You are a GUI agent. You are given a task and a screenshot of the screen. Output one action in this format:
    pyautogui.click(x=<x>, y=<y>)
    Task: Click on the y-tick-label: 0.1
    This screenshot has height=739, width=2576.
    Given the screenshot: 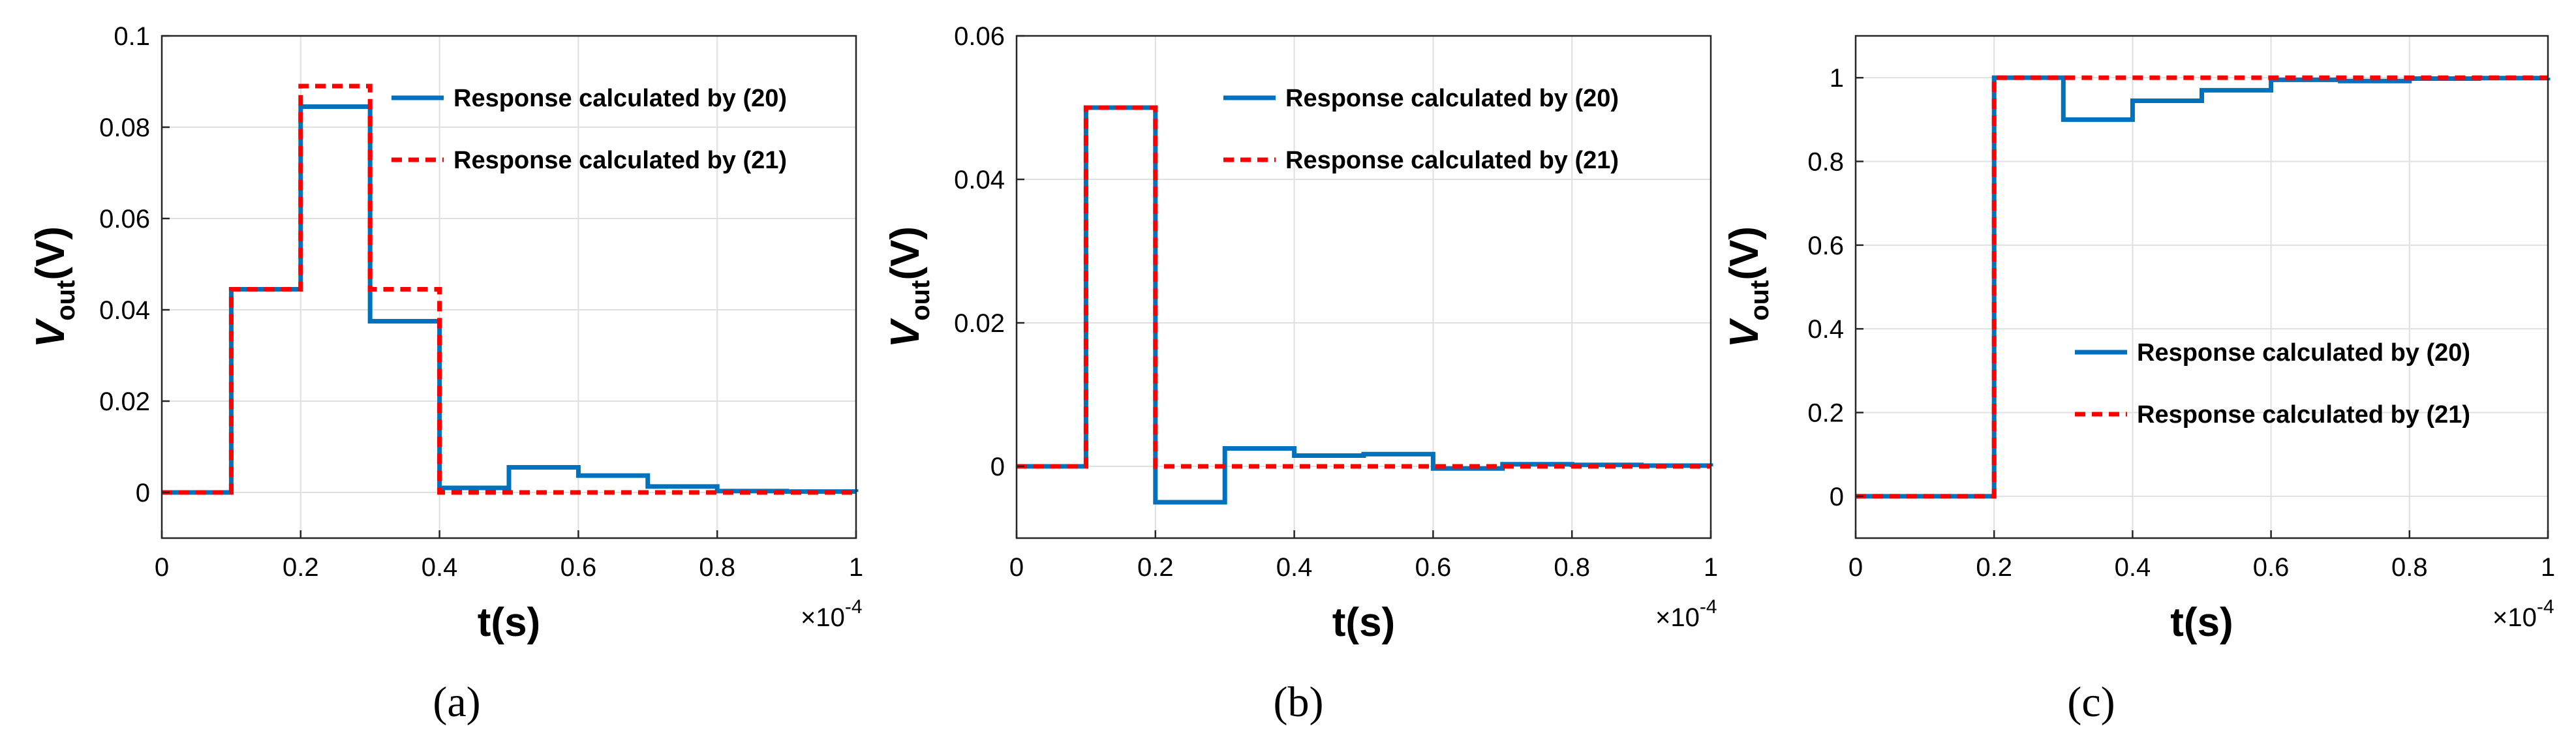 What is the action you would take?
    pyautogui.click(x=132, y=36)
    